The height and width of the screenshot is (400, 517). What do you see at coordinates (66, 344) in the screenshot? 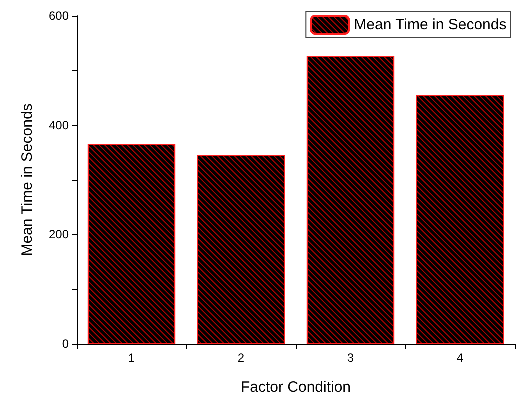
I see `y-tick-label: 0` at bounding box center [66, 344].